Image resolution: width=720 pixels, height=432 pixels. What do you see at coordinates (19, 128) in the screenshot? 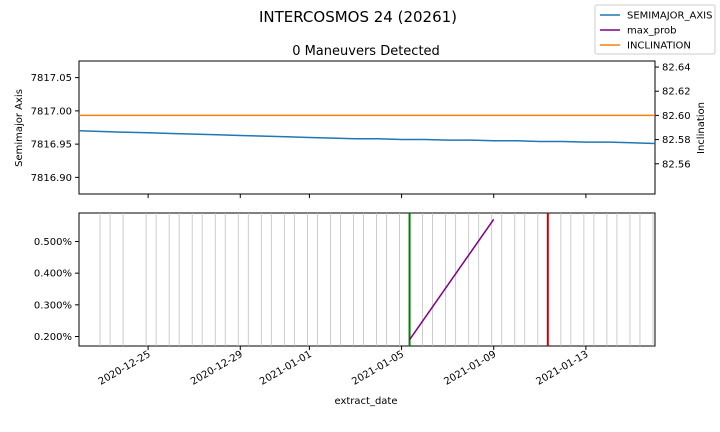
I see `y-axis-label-left: Semimajor Axis` at bounding box center [19, 128].